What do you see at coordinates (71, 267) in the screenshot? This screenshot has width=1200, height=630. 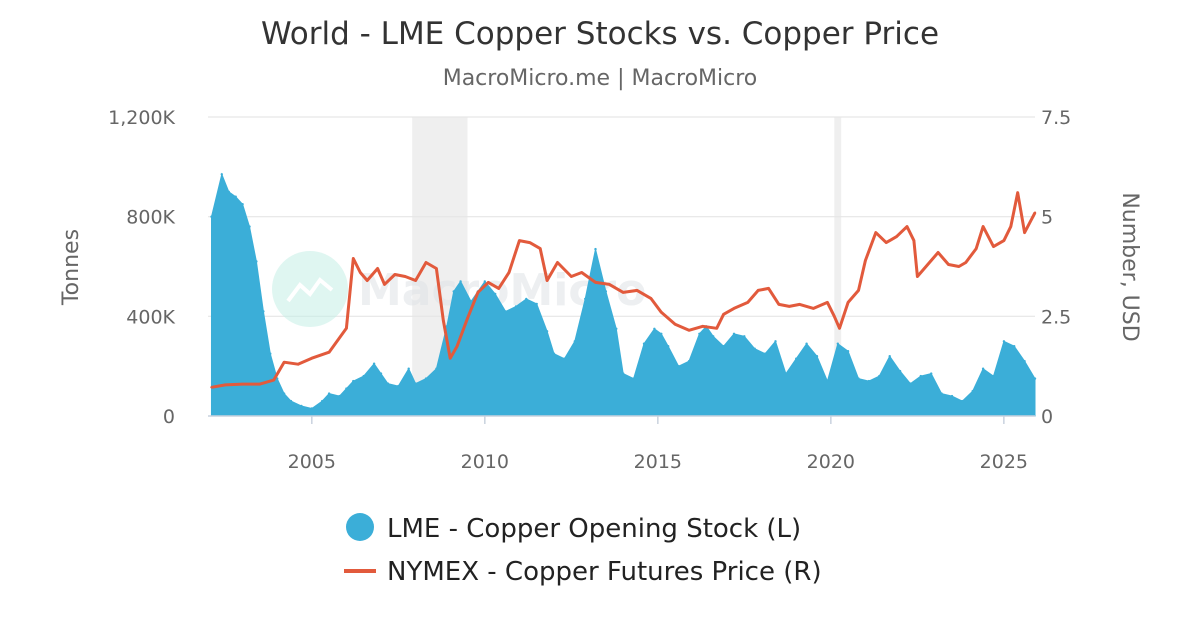 I see `y-left-axis-title: Tonnes` at bounding box center [71, 267].